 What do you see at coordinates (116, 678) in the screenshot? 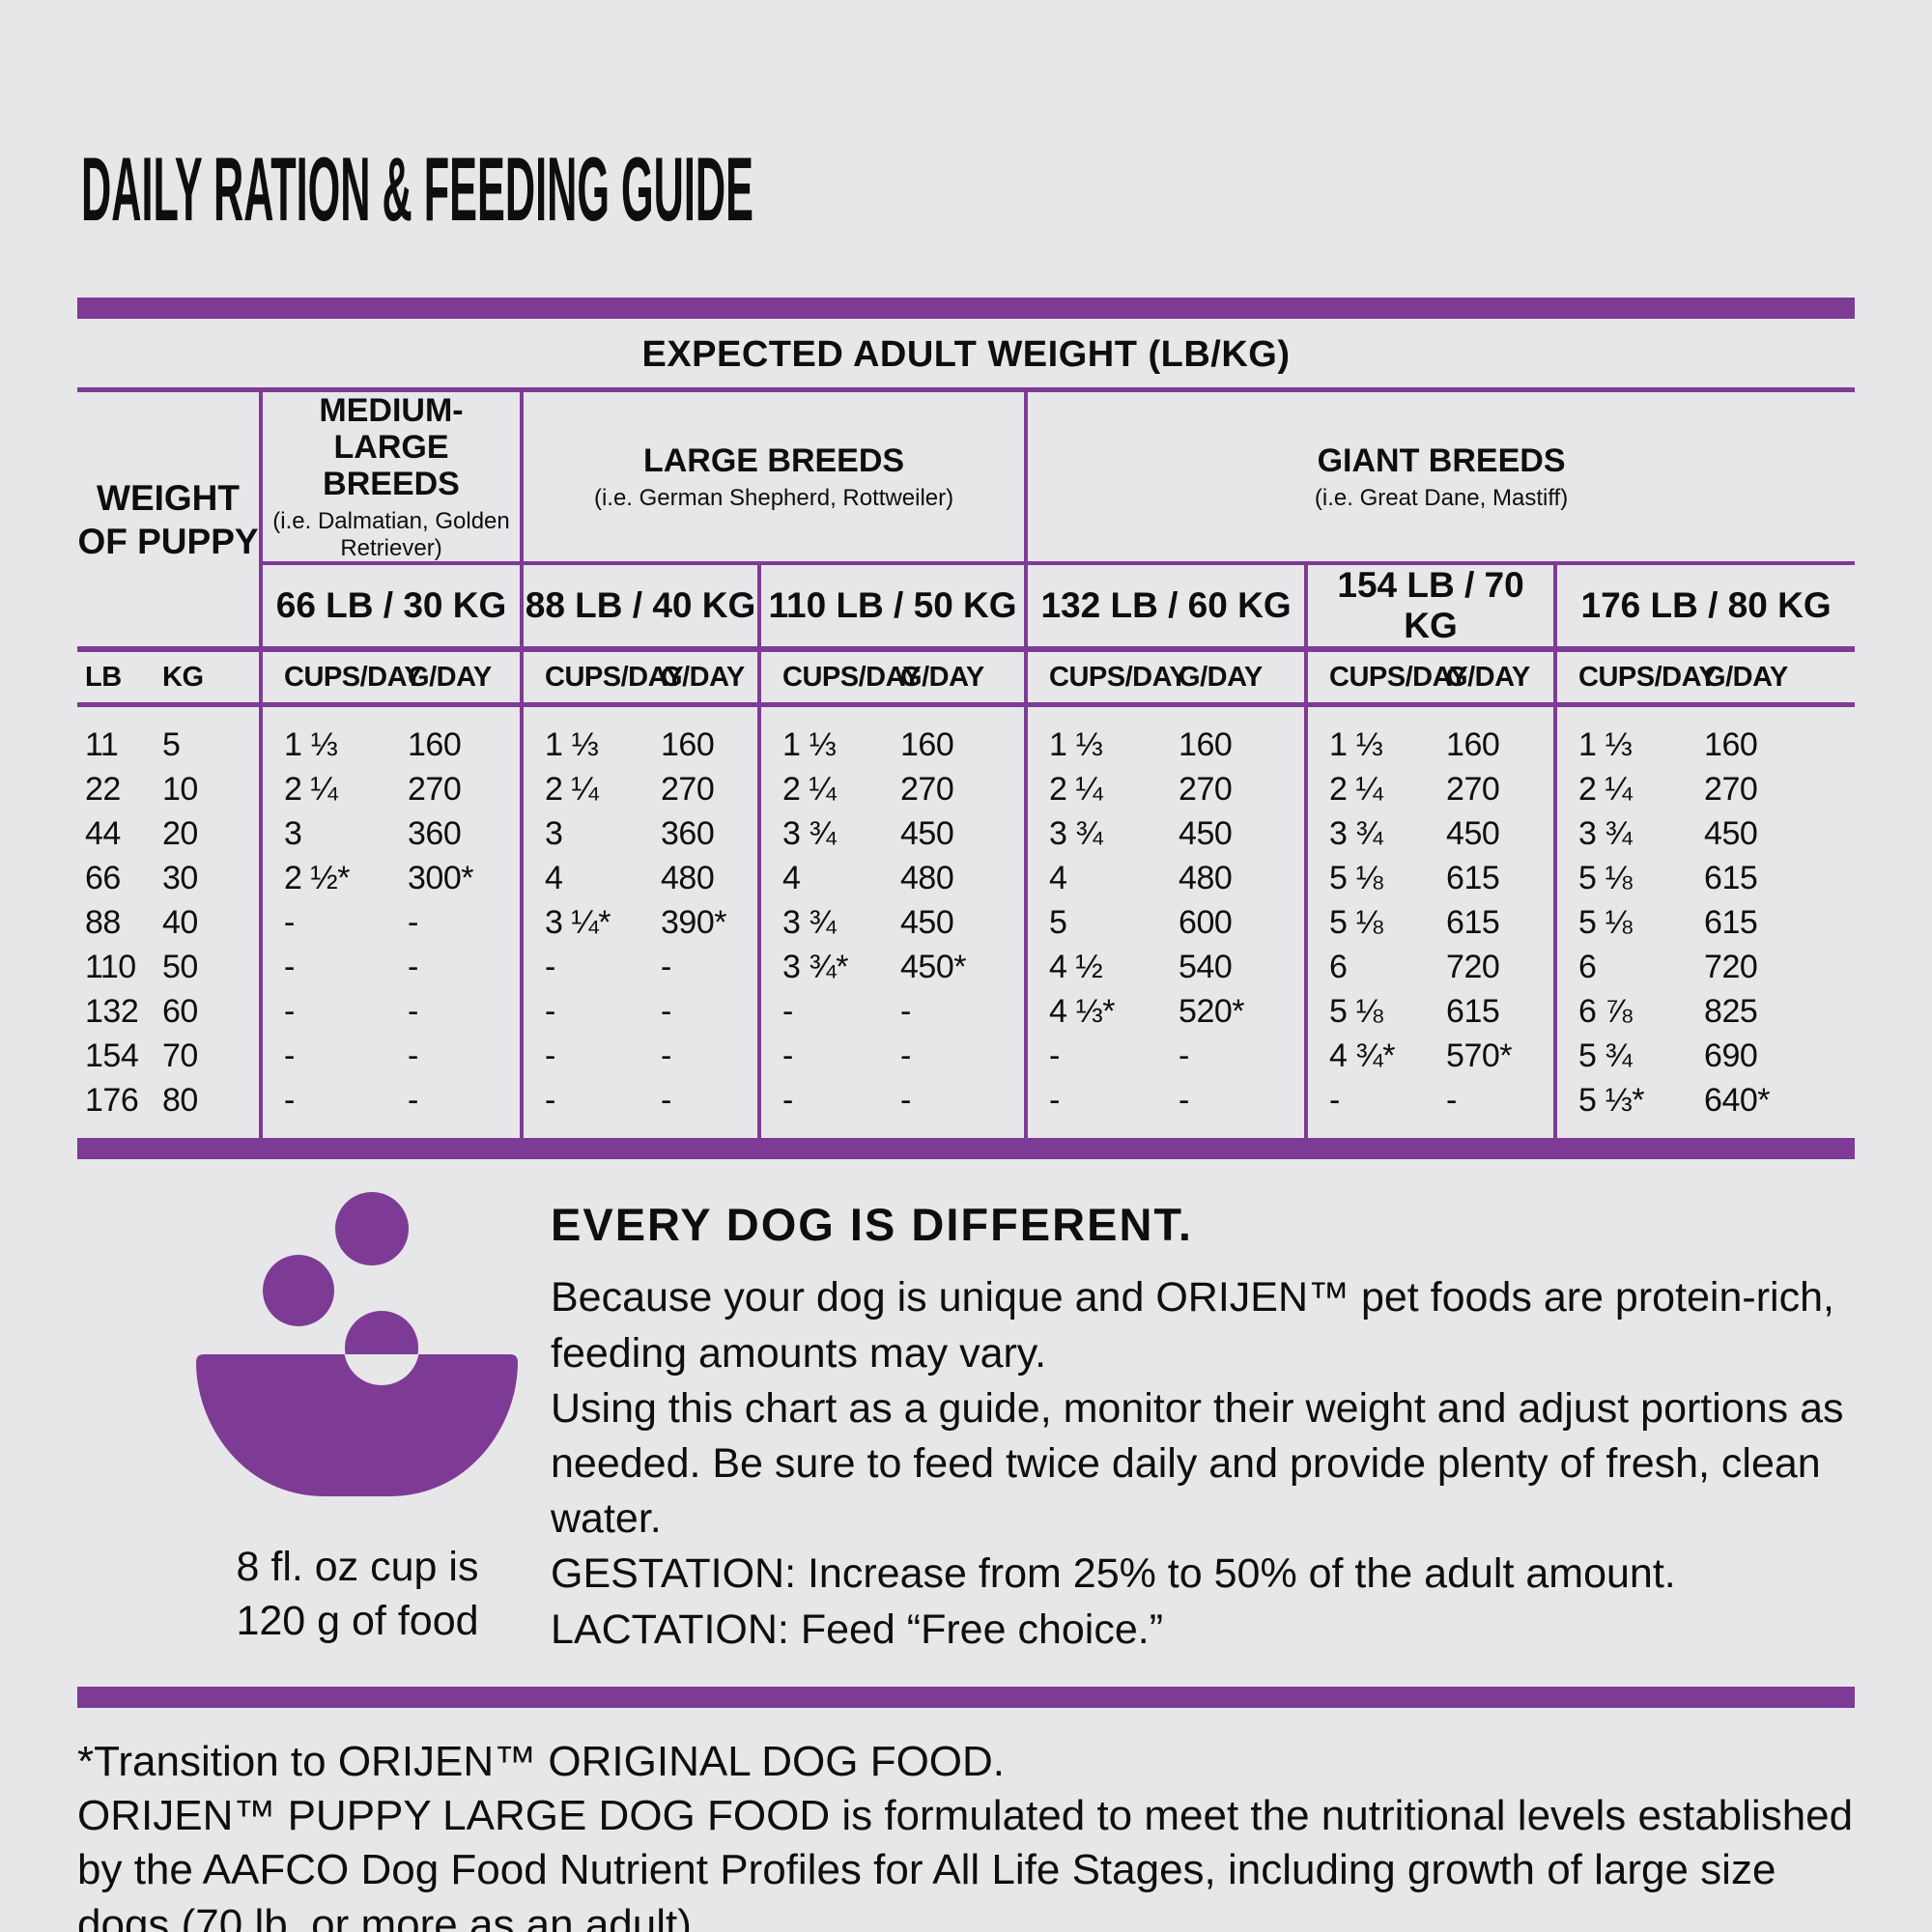
I see `lb-unit-header: LB` at bounding box center [116, 678].